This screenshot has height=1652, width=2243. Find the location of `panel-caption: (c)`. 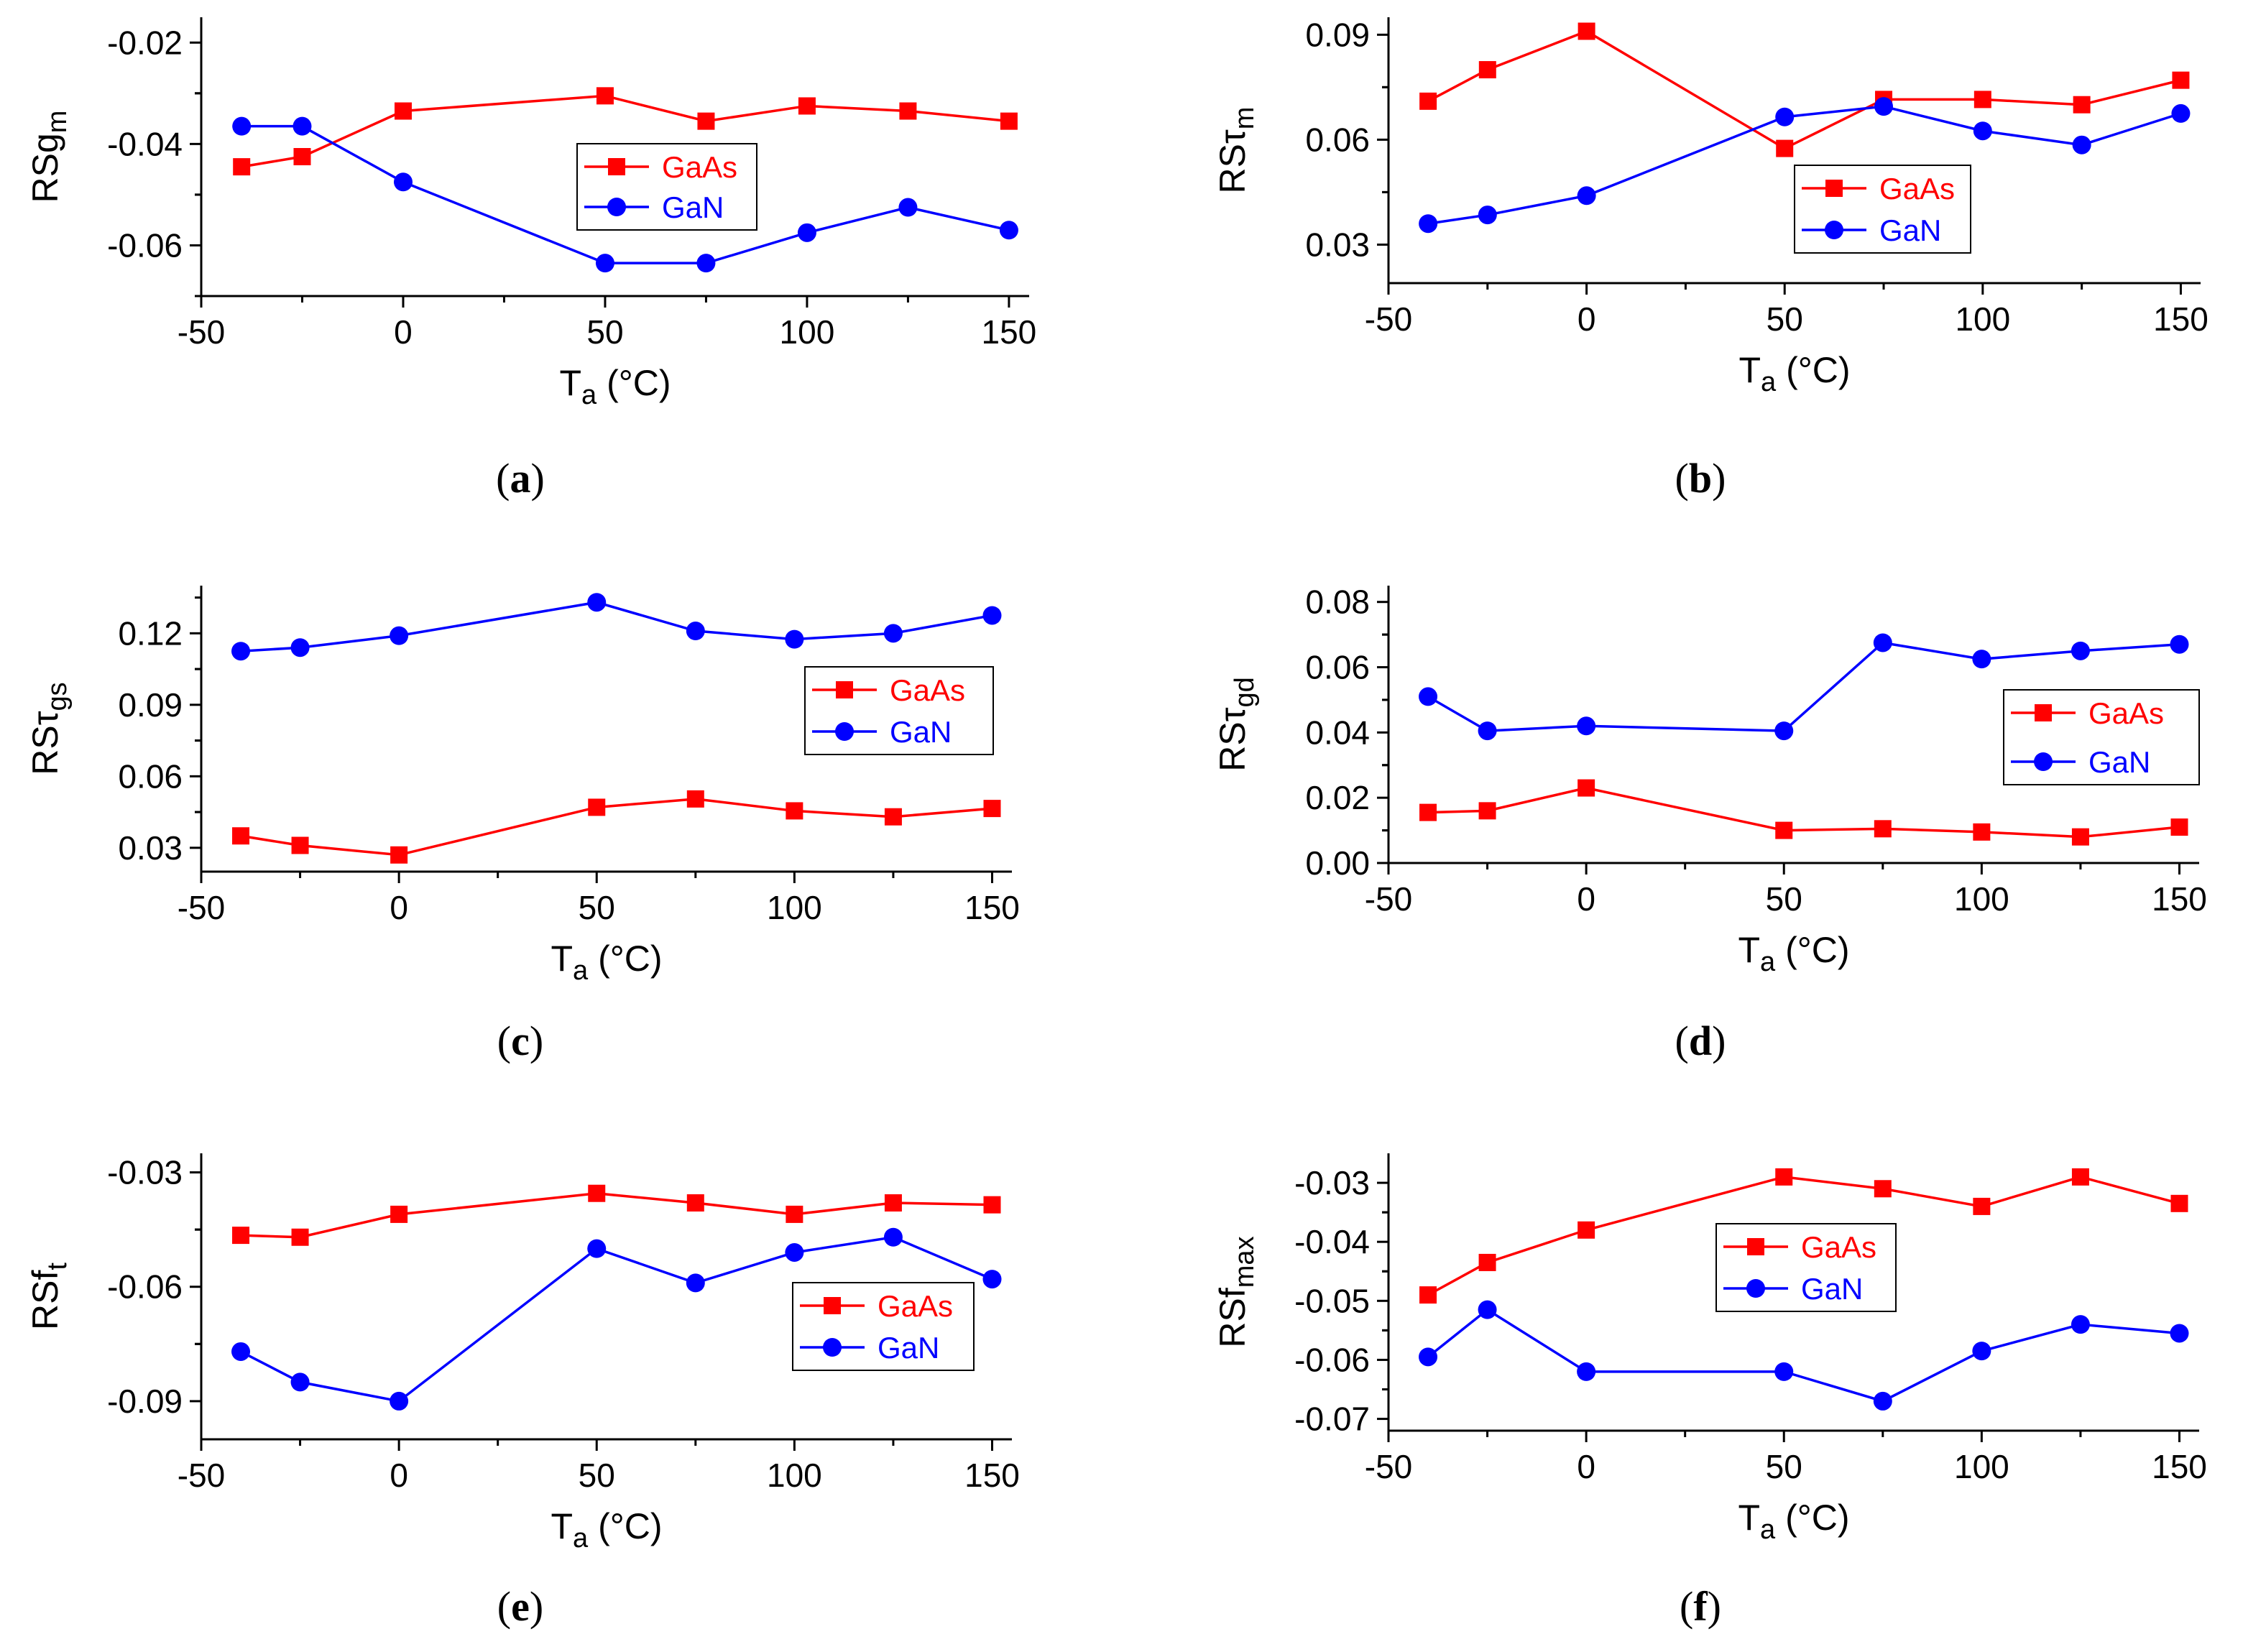

panel-caption: (c) is located at coordinates (520, 1040).